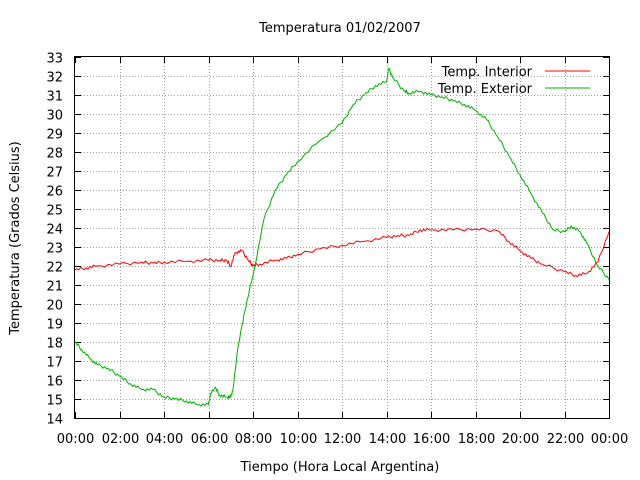 The image size is (640, 480). What do you see at coordinates (54, 249) in the screenshot?
I see `y-tick-label: 23` at bounding box center [54, 249].